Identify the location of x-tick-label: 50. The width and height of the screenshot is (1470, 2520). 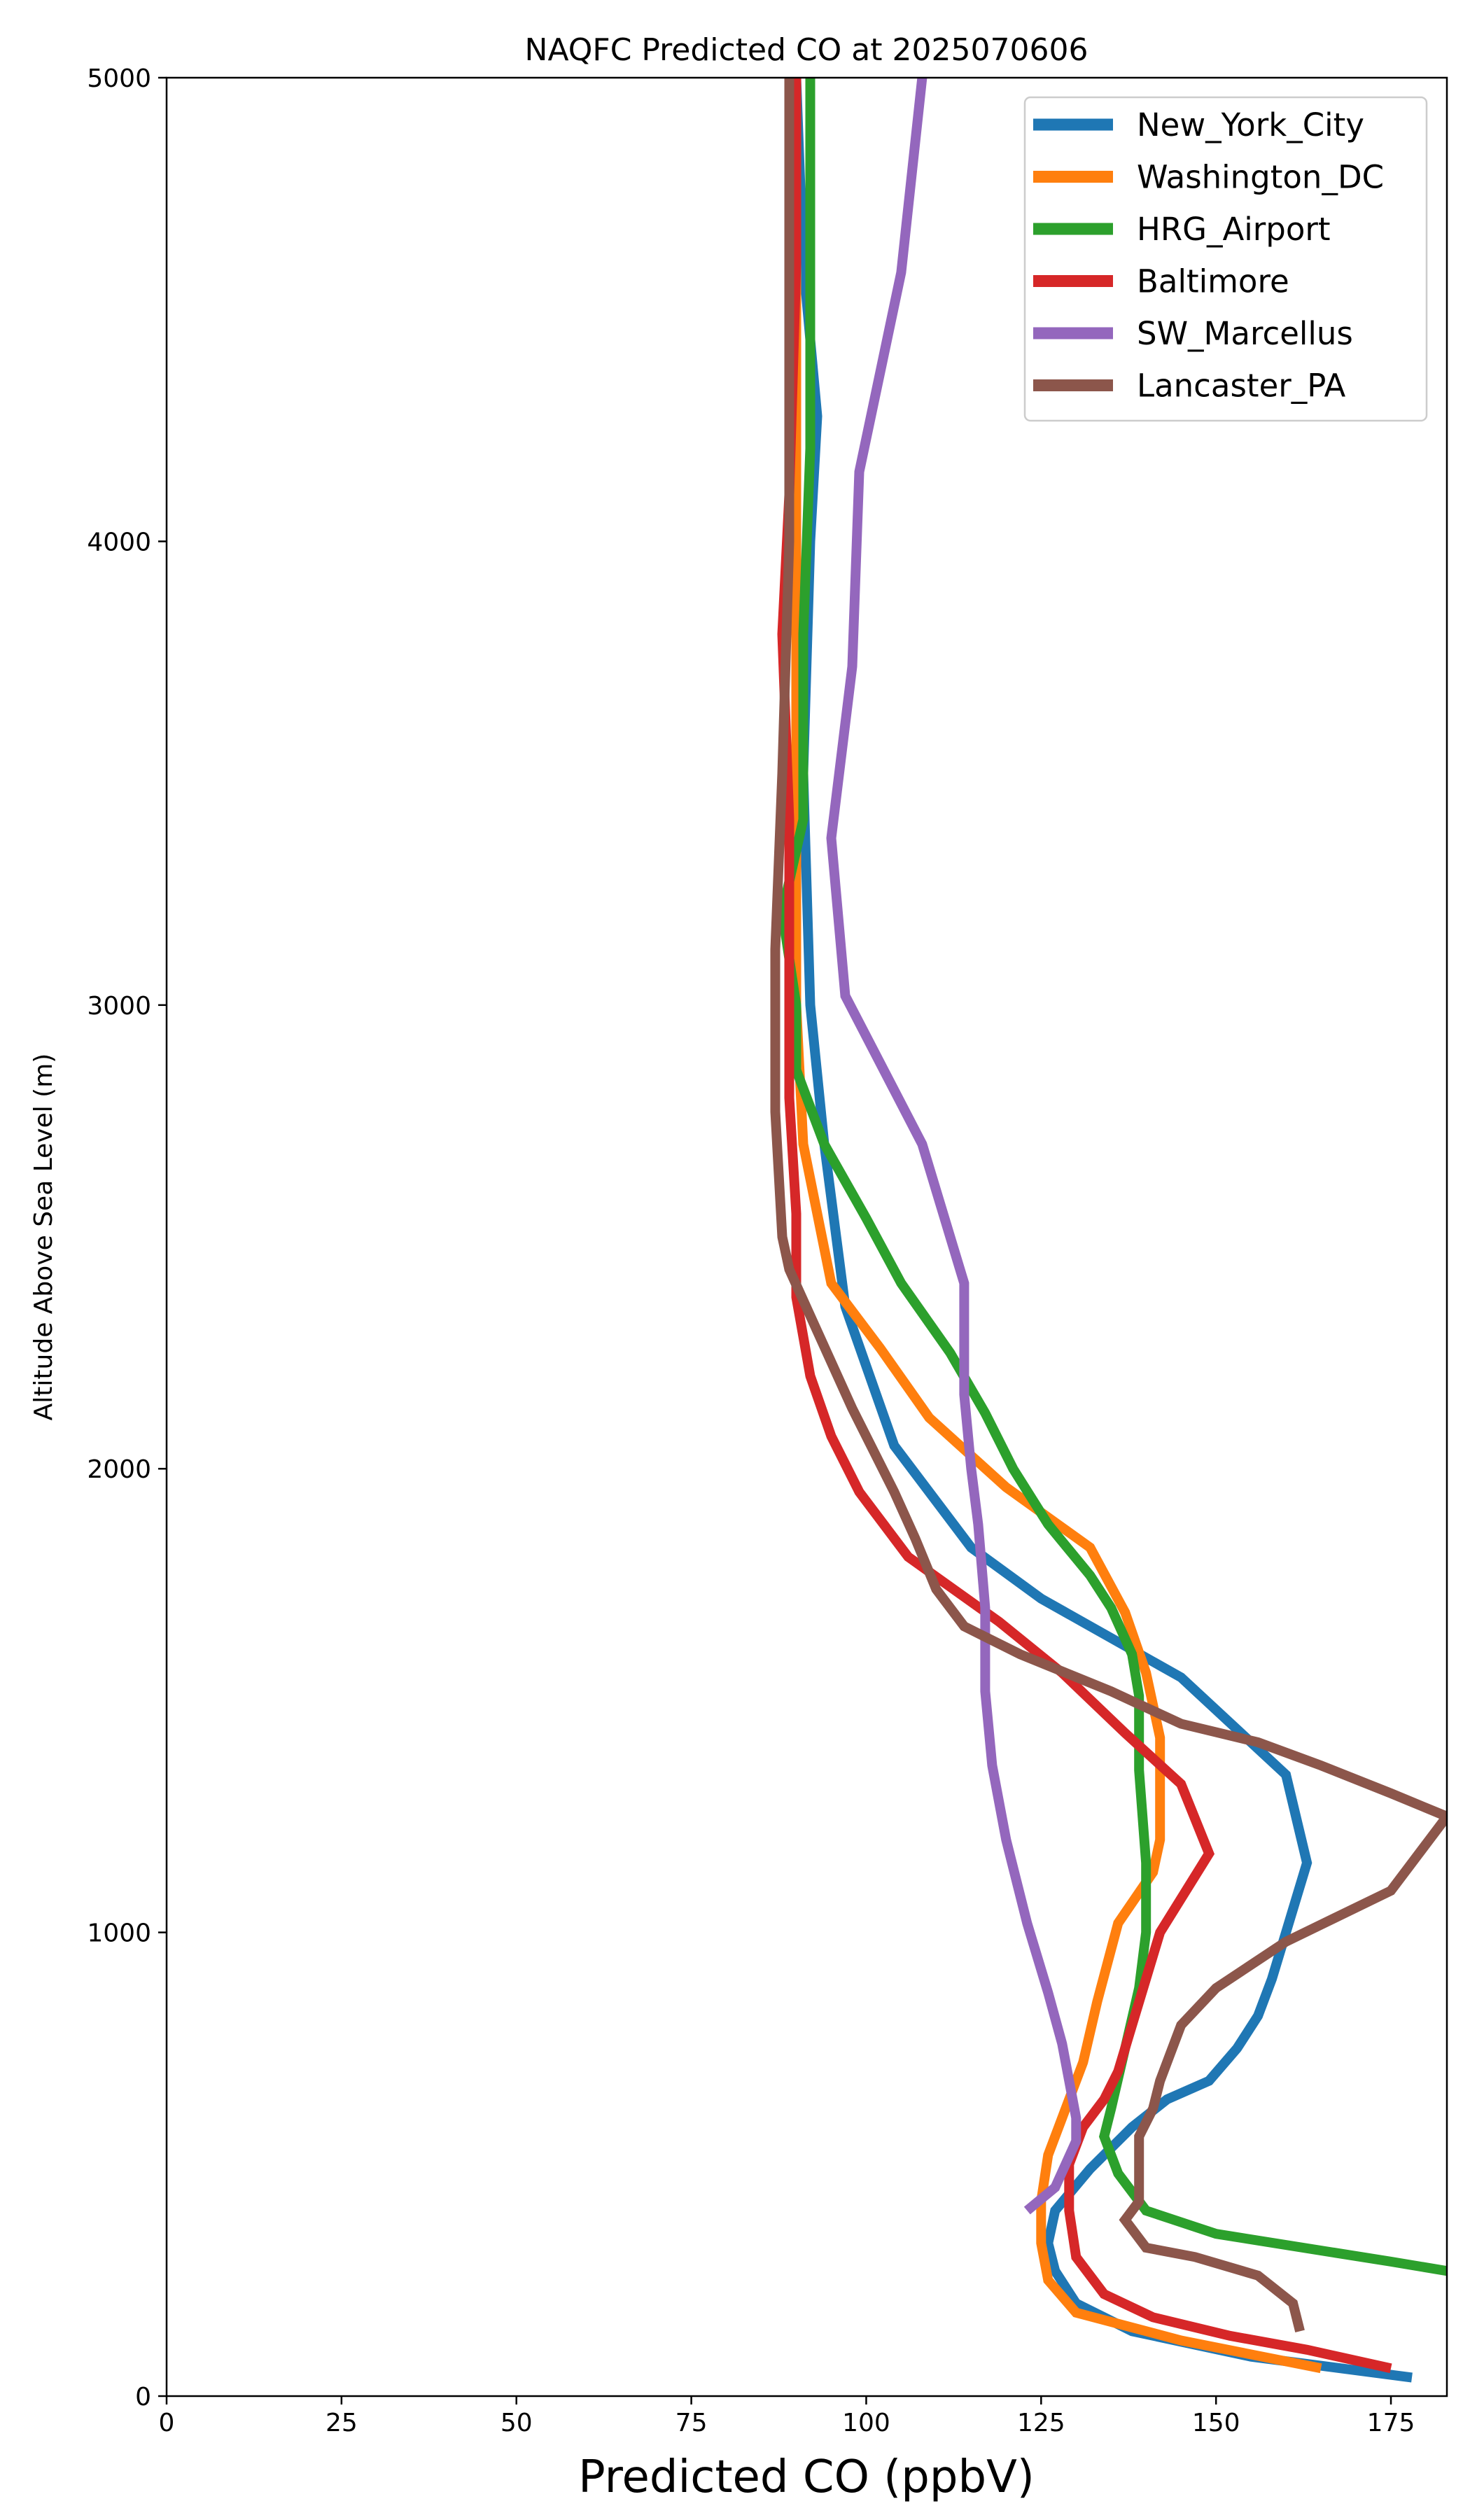
(516, 2423).